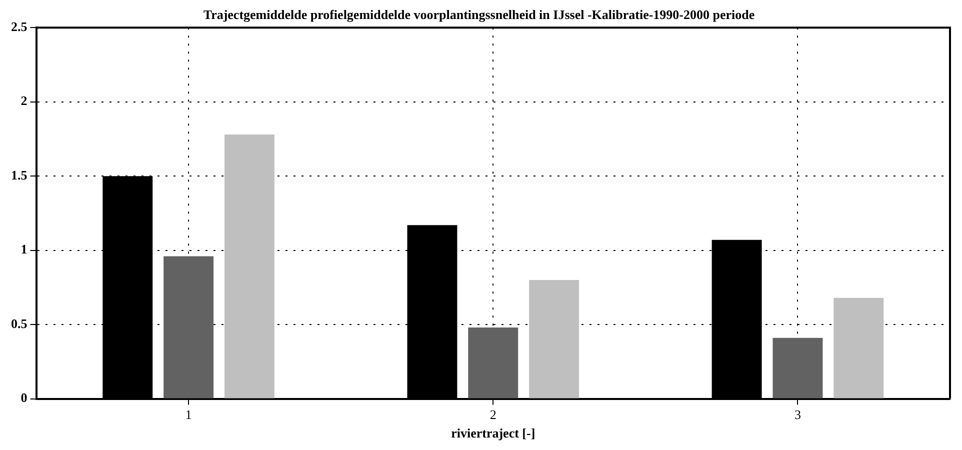  I want to click on x-tick-label: 1, so click(188, 414).